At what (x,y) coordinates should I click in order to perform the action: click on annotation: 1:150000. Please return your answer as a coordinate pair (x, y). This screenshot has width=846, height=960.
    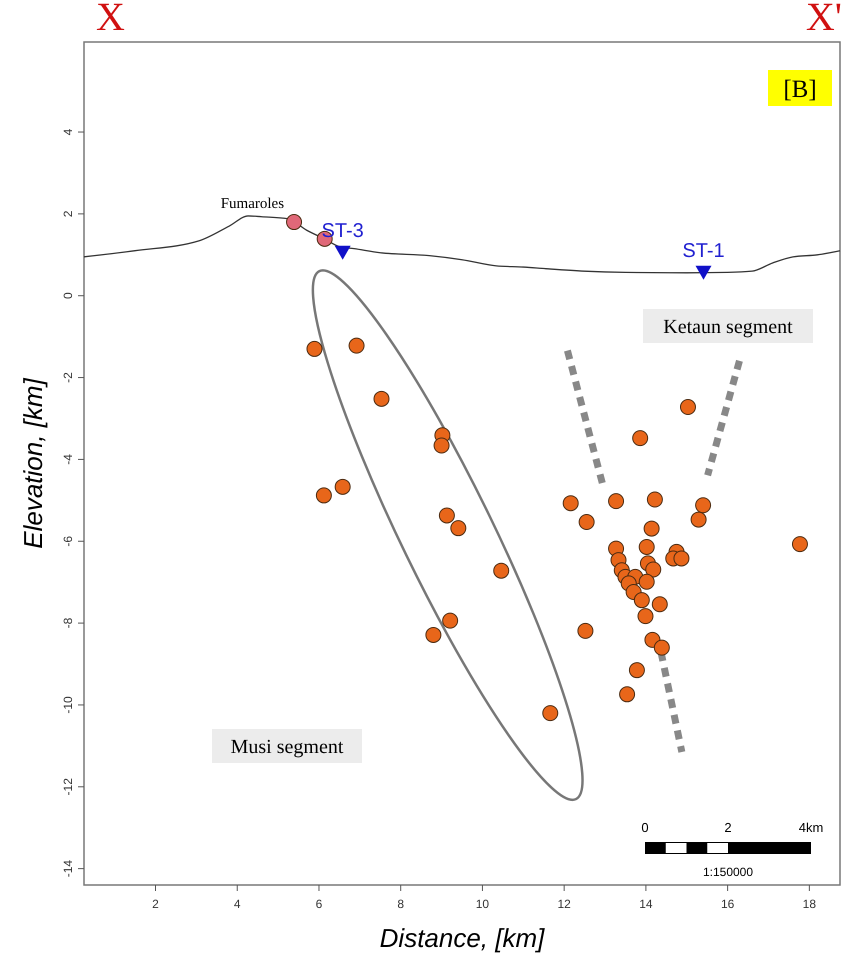
    Looking at the image, I should click on (728, 872).